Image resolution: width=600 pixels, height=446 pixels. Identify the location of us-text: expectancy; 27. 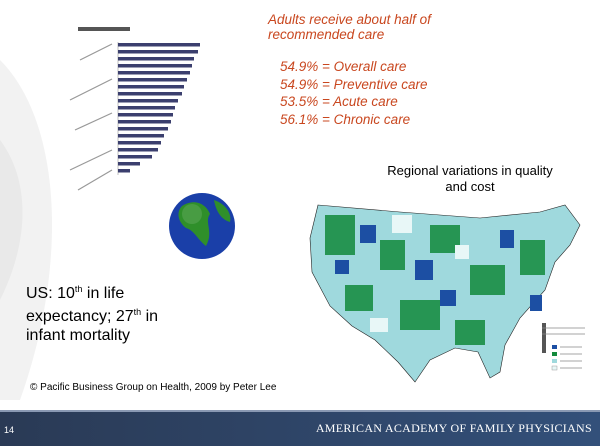
(80, 316).